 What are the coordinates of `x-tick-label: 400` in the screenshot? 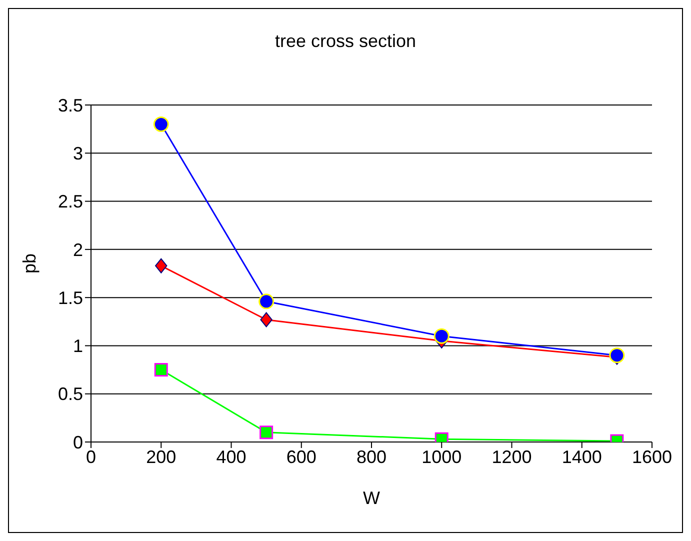 It's located at (231, 456).